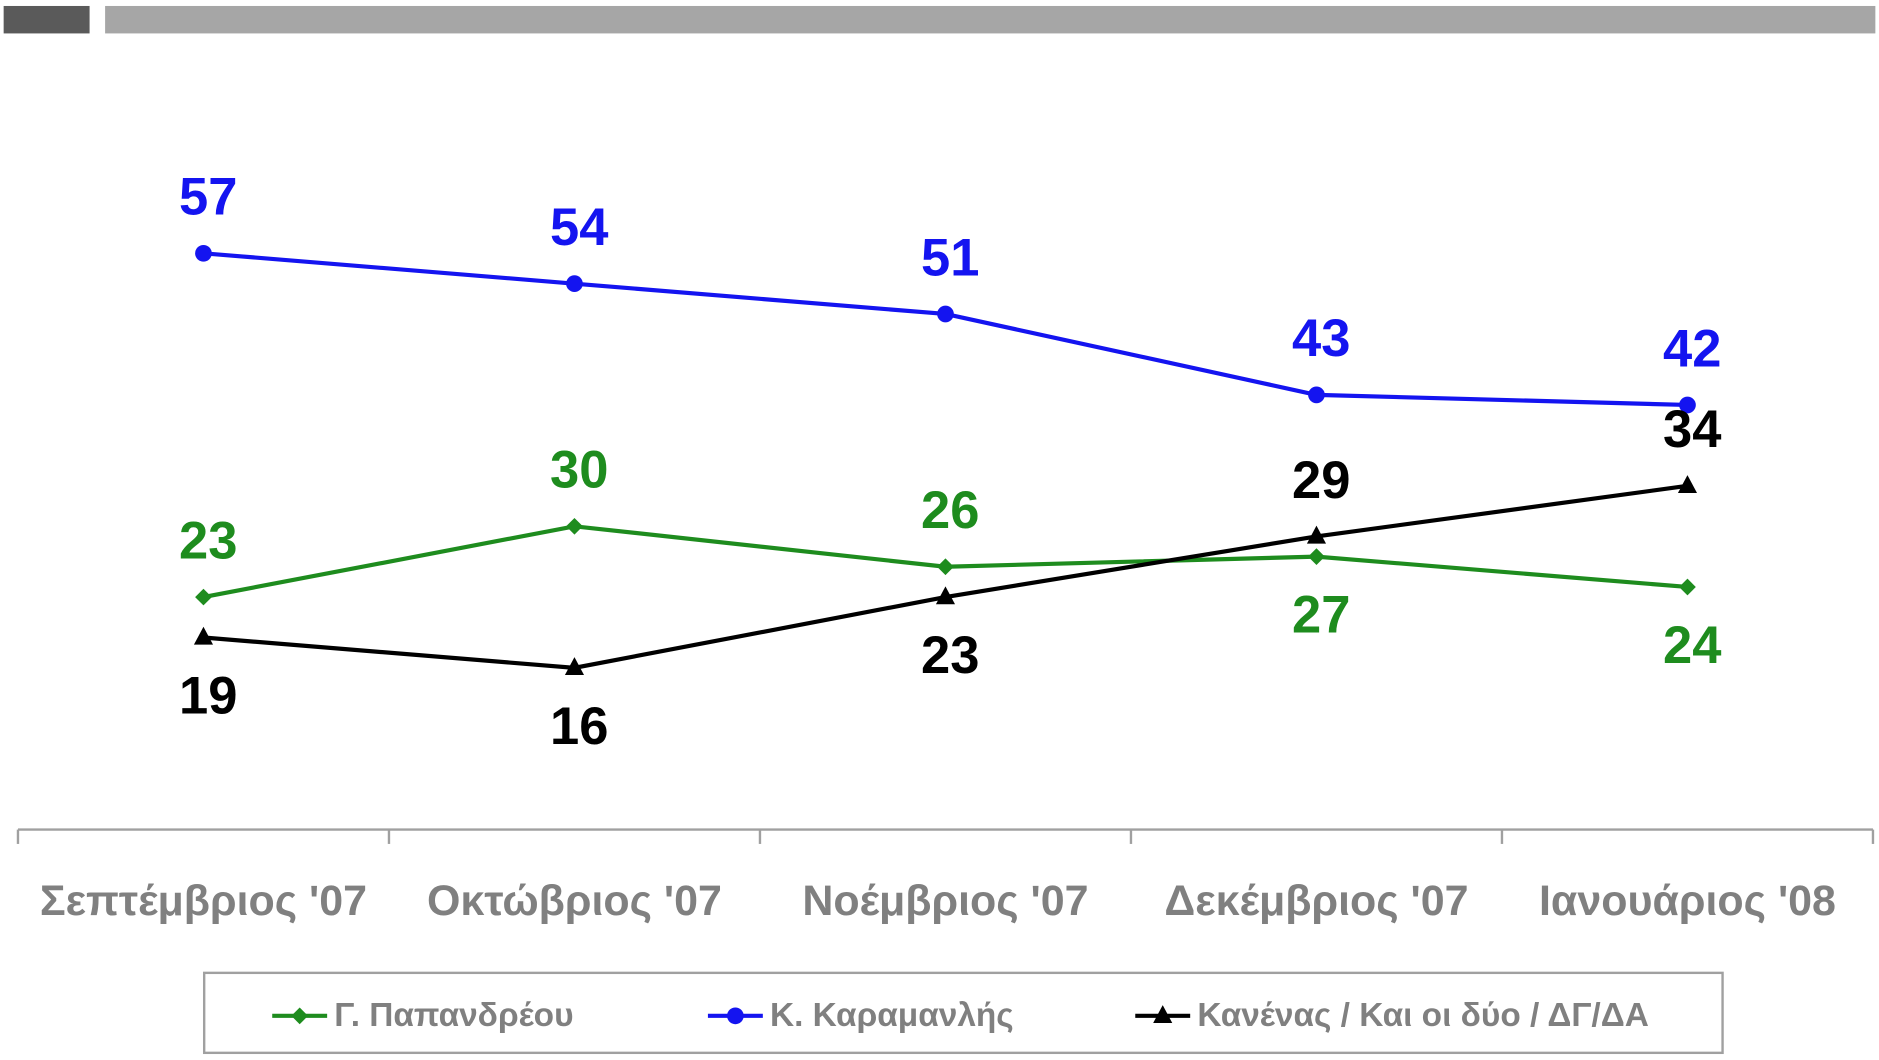  Describe the element at coordinates (1321, 480) in the screenshot. I see `data-label: 29` at that location.